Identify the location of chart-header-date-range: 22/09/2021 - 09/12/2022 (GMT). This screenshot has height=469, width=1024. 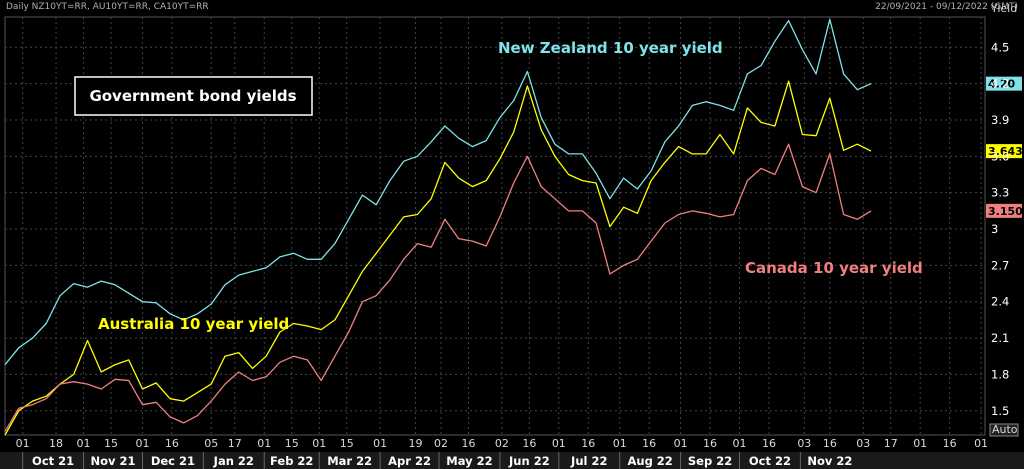
(946, 7).